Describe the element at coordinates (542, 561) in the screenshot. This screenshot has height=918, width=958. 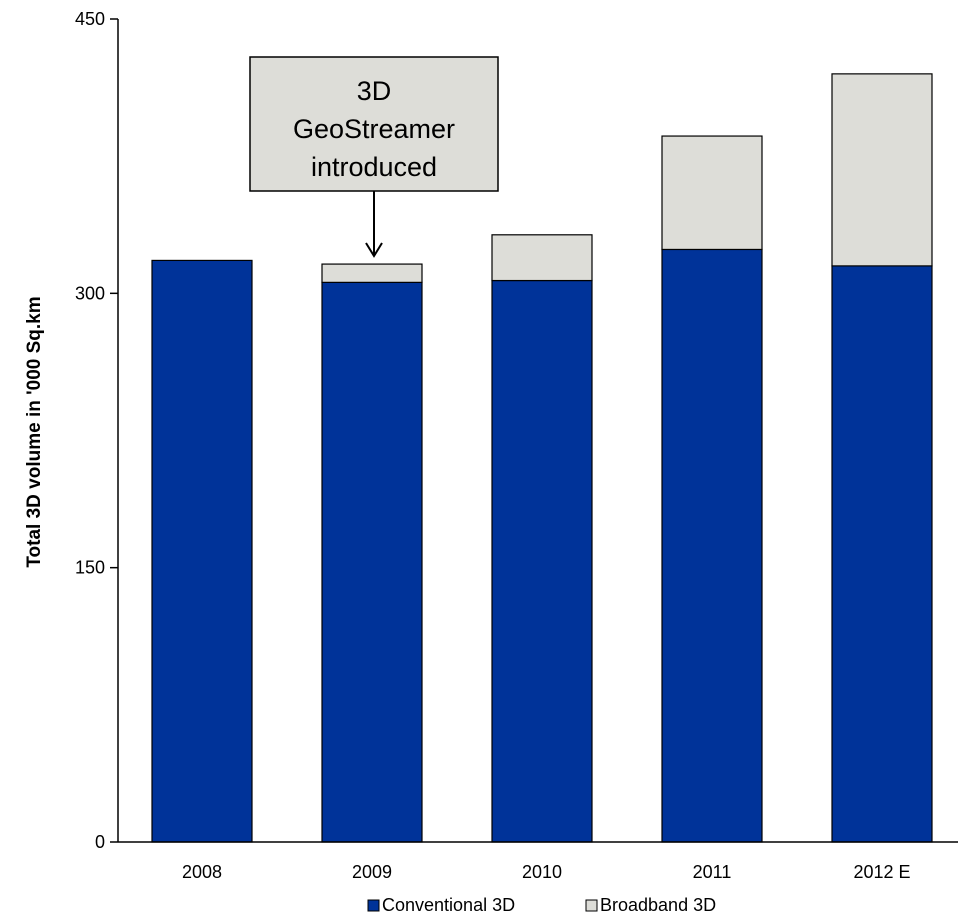
I see `bar-conventional-2010` at that location.